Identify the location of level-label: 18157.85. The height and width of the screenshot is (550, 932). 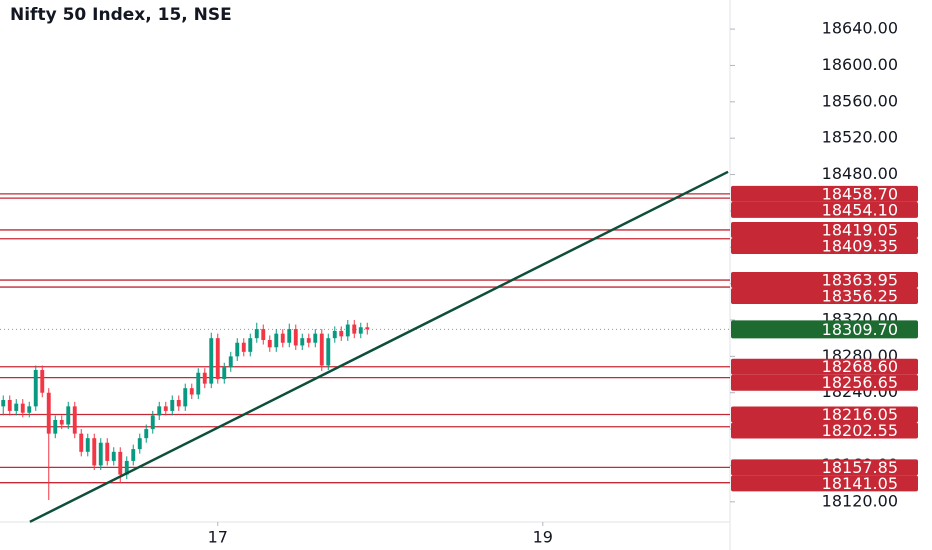
(860, 467).